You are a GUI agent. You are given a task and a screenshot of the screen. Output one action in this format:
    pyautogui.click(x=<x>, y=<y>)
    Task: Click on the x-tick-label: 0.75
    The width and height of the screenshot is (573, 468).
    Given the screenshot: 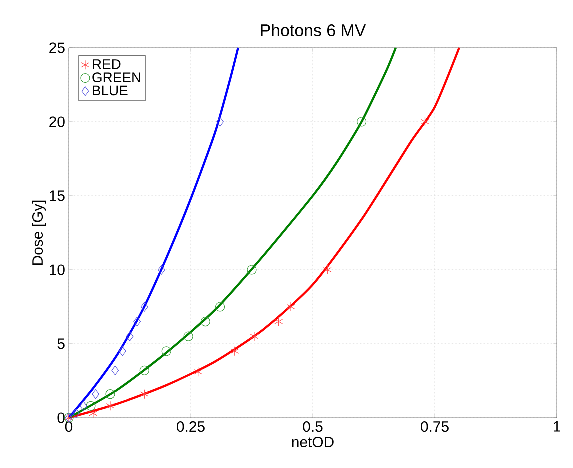 What is the action you would take?
    pyautogui.click(x=435, y=427)
    